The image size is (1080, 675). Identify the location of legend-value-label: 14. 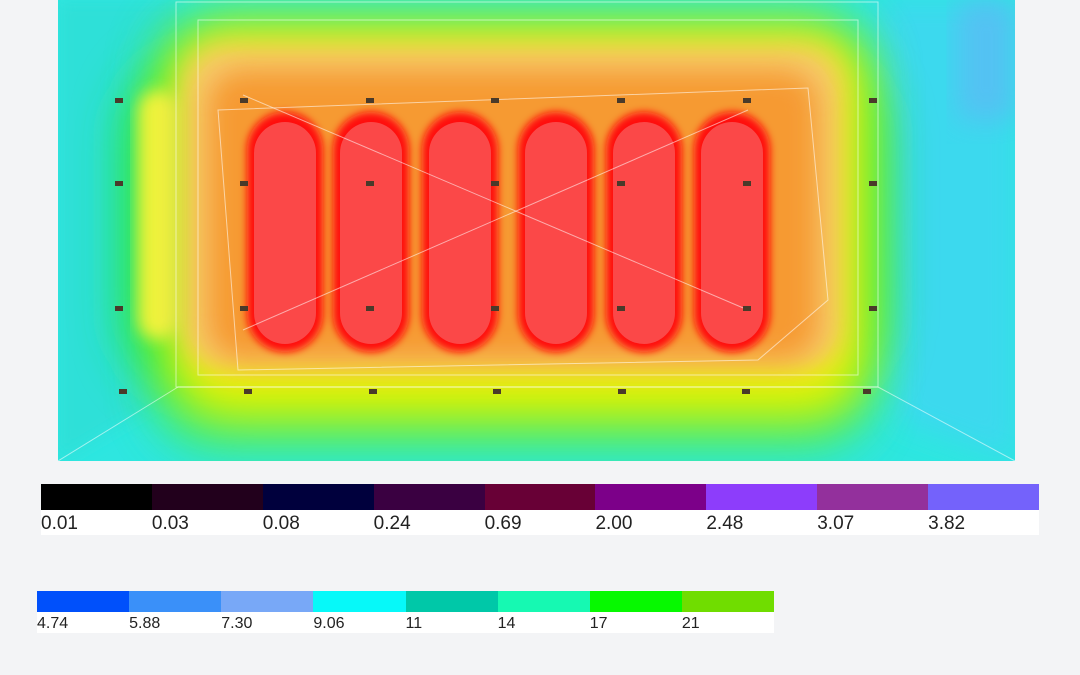
(506, 623).